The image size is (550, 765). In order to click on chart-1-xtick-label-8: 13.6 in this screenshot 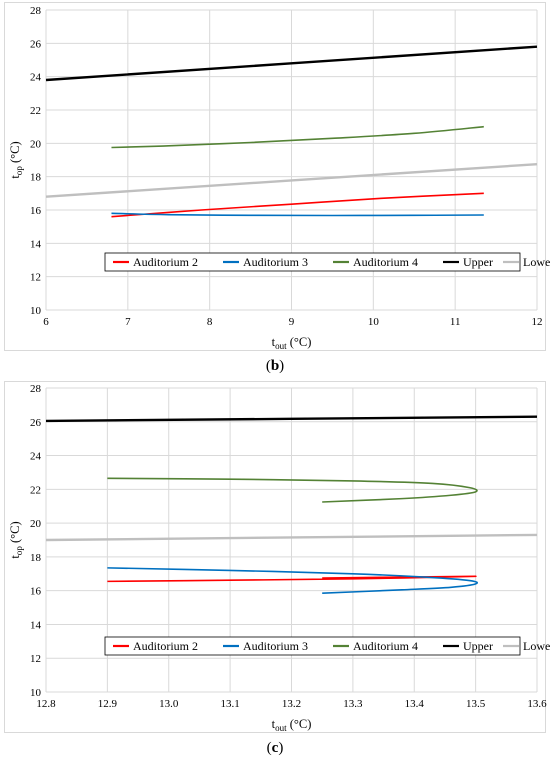, I will do `click(537, 704)`.